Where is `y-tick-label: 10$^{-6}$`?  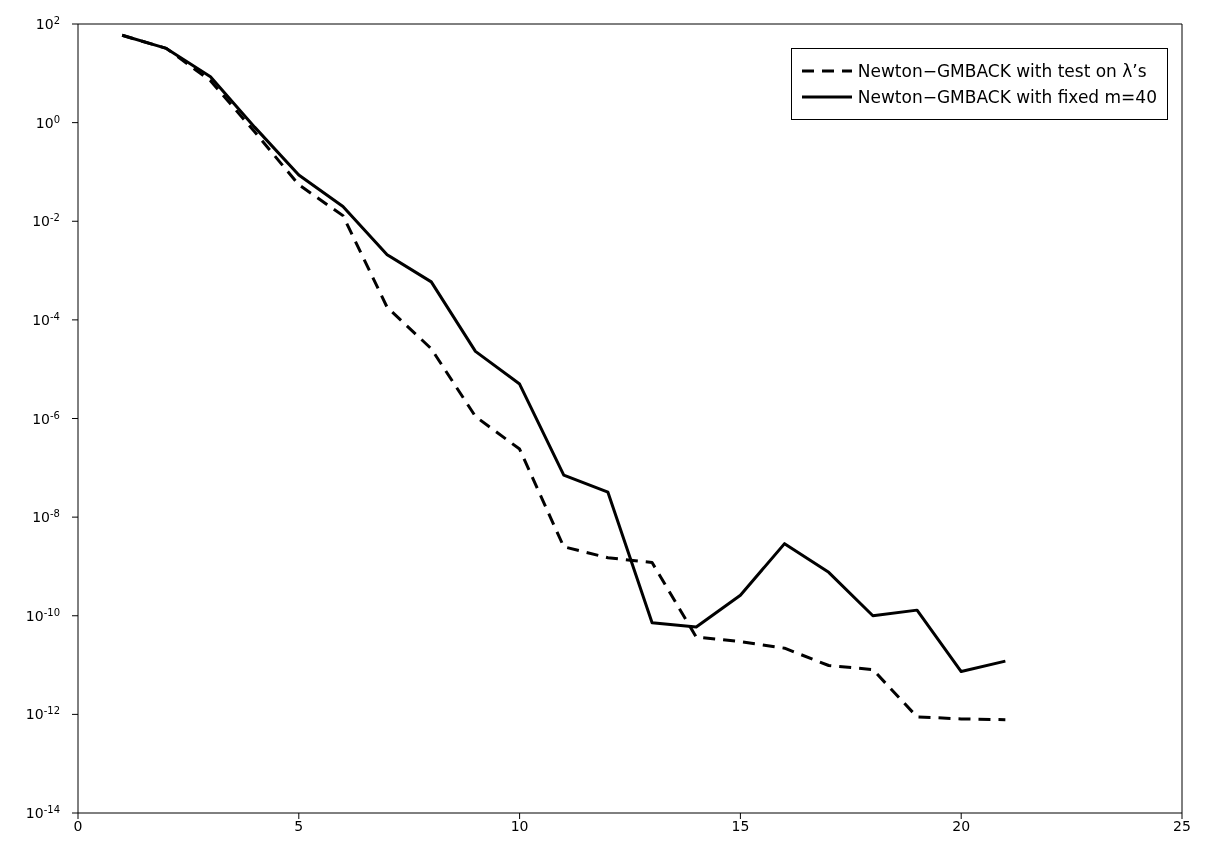 y-tick-label: 10$^{-6}$ is located at coordinates (46, 418).